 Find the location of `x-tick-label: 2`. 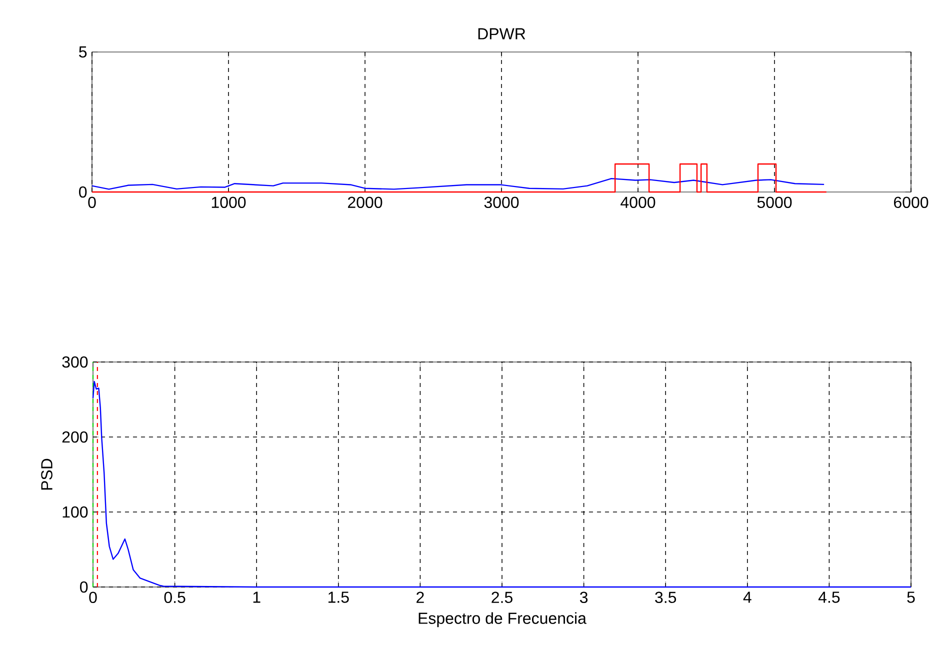

x-tick-label: 2 is located at coordinates (420, 597).